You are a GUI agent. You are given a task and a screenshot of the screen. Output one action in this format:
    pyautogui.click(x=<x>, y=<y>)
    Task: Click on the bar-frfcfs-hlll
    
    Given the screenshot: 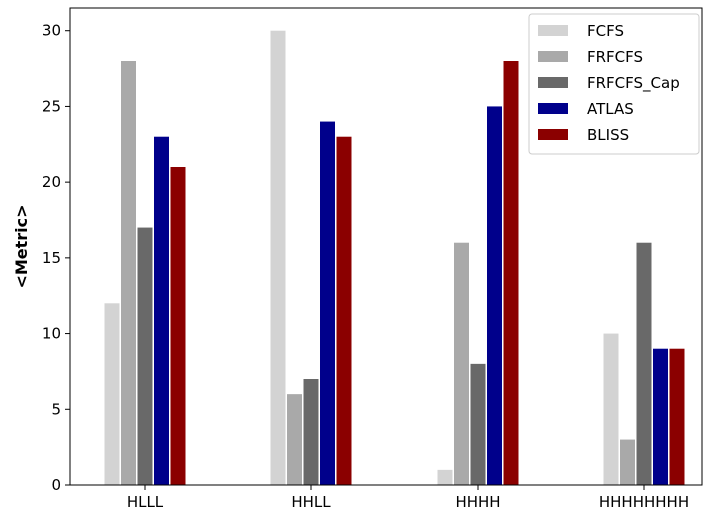 What is the action you would take?
    pyautogui.click(x=128, y=273)
    